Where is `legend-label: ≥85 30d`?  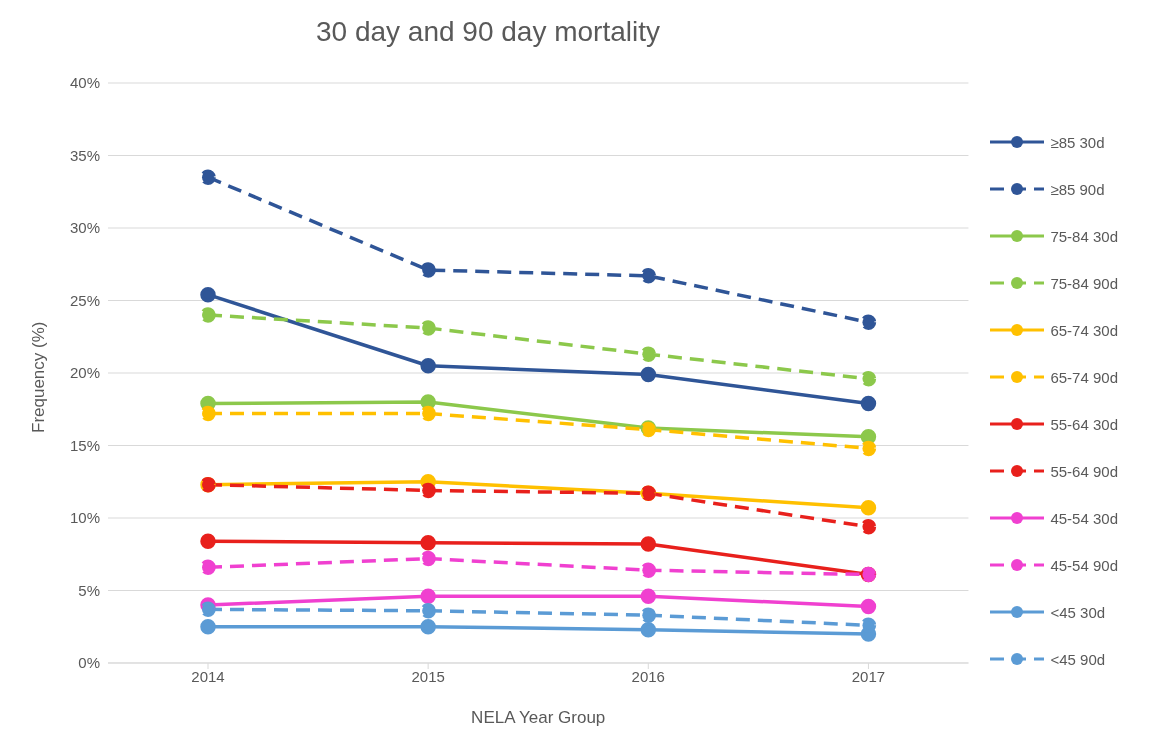 legend-label: ≥85 30d is located at coordinates (1077, 142).